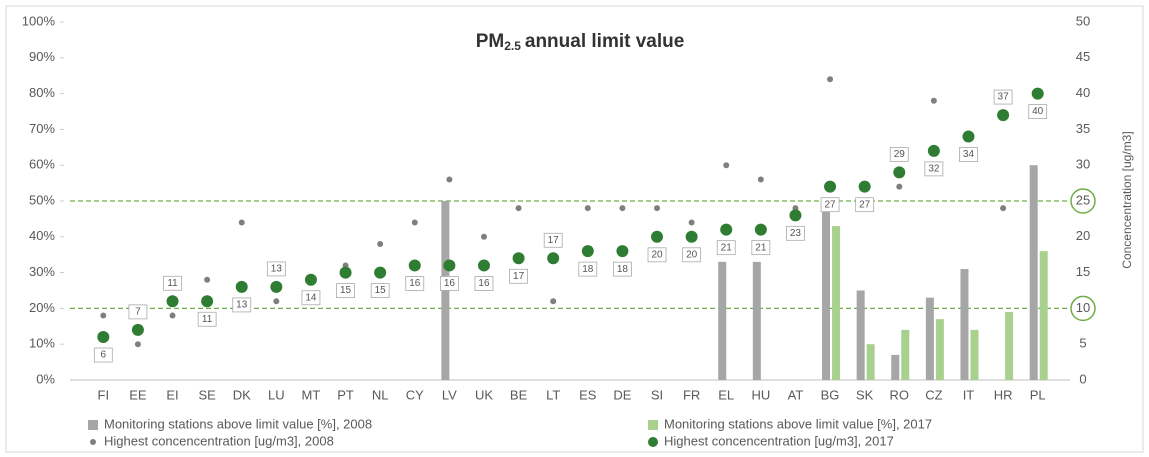 This screenshot has height=457, width=1149. Describe the element at coordinates (484, 394) in the screenshot. I see `x-tick-label: UK` at that location.